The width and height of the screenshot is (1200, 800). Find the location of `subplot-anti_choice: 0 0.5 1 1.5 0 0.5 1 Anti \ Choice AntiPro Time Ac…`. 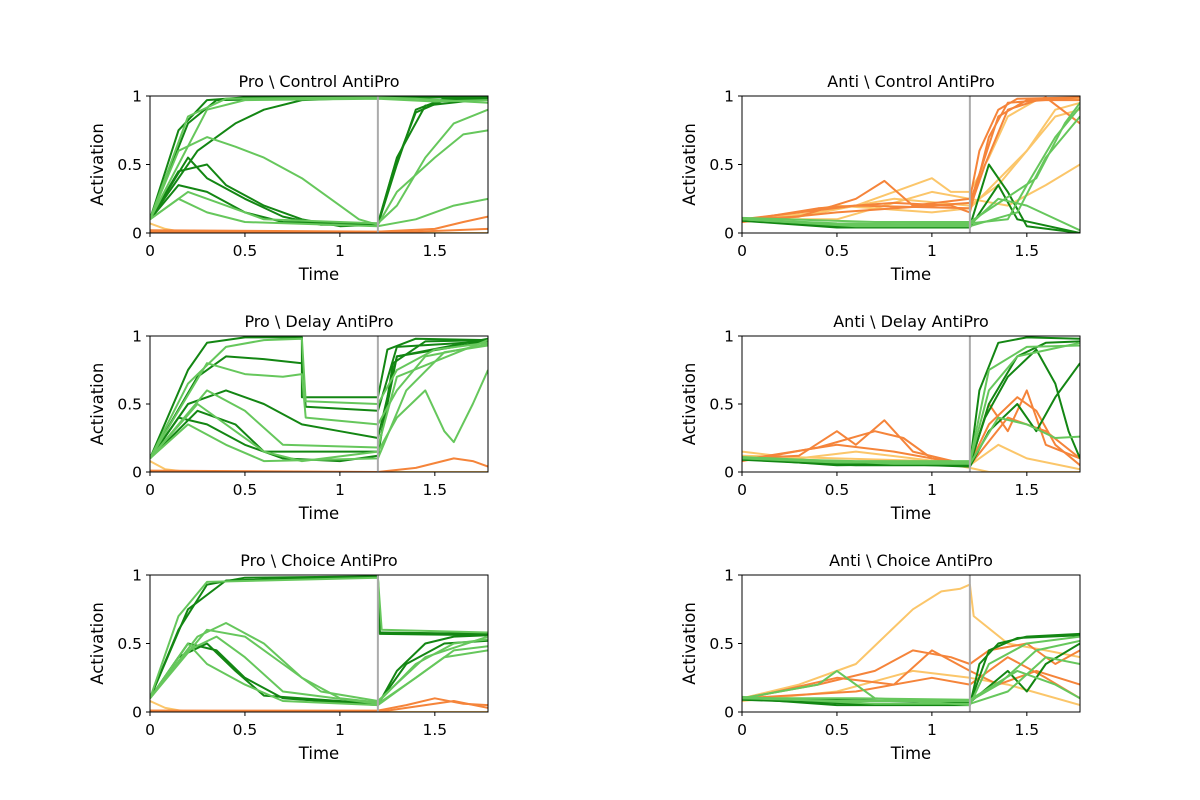

subplot-anti_choice: 0 0.5 1 1.5 0 0.5 1 Anti \ Choice AntiPro Time Ac… is located at coordinates (880, 657).